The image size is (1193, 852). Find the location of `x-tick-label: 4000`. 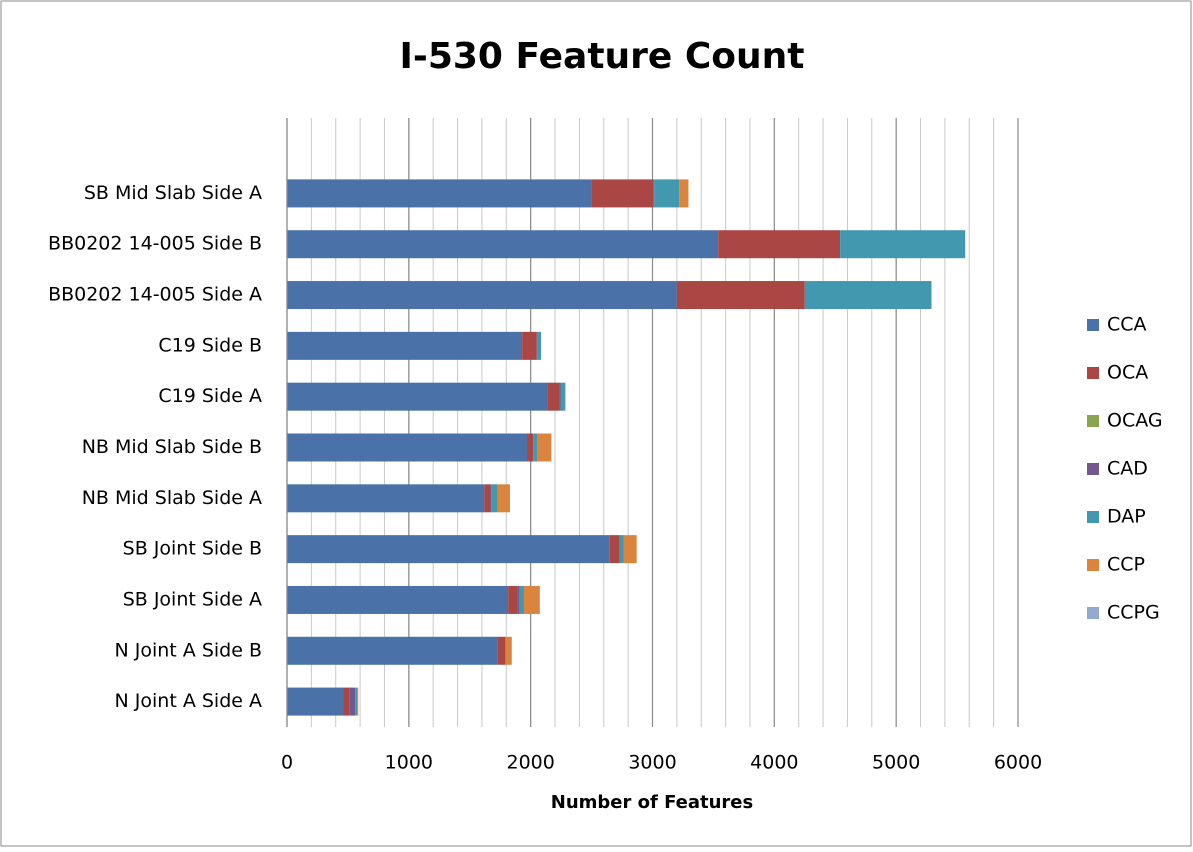

x-tick-label: 4000 is located at coordinates (774, 763).